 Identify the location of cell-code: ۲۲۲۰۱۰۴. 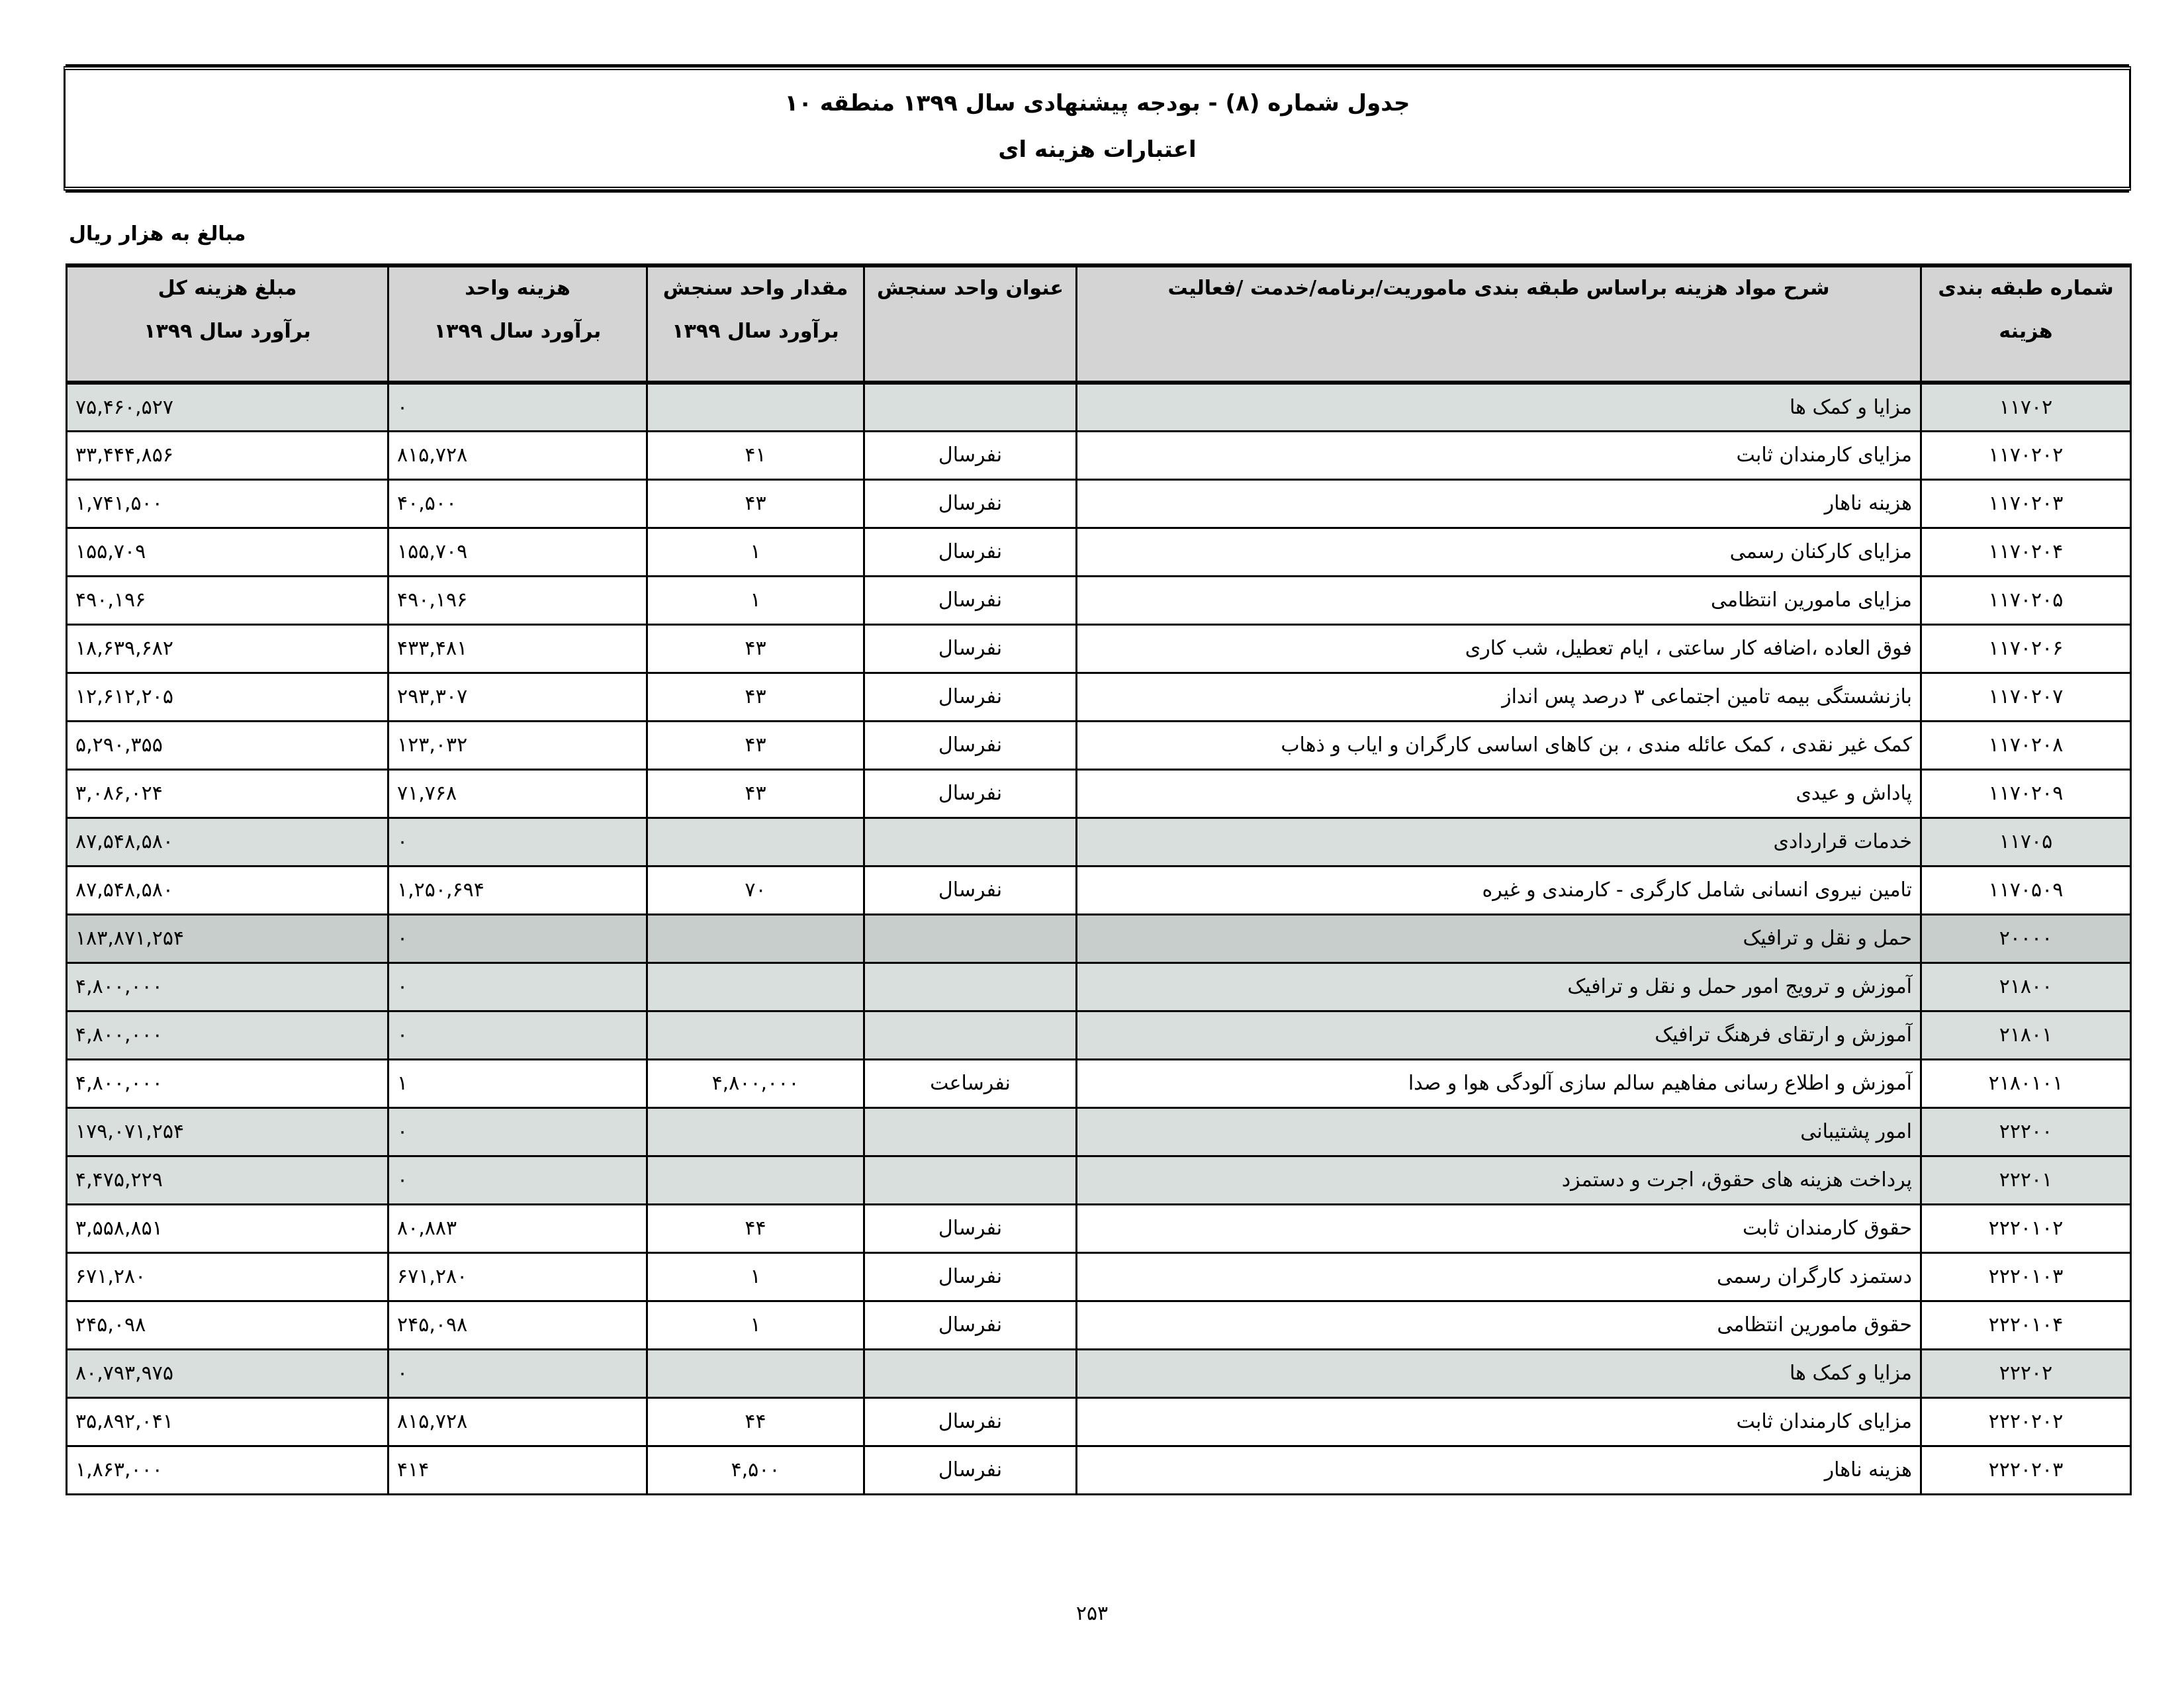
(2026, 1324).